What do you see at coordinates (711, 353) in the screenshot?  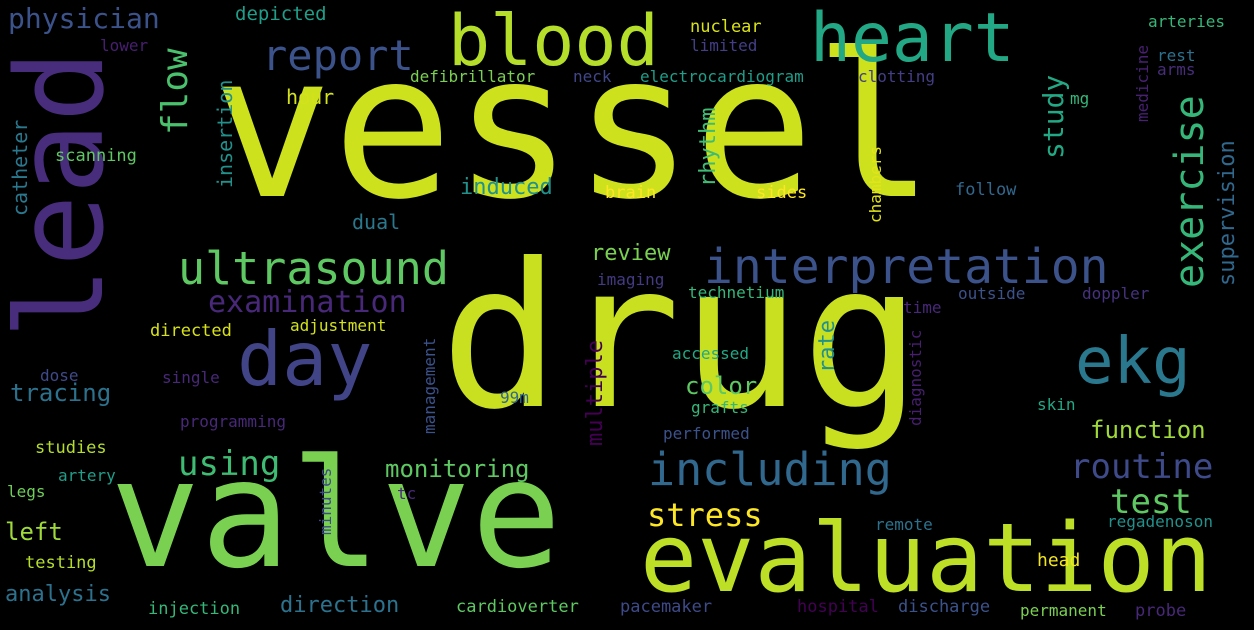 I see `word-accessed: accessed` at bounding box center [711, 353].